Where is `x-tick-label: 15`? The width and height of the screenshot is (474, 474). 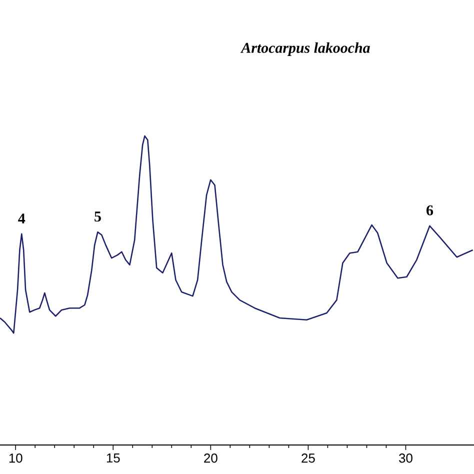 x-tick-label: 15 is located at coordinates (113, 458).